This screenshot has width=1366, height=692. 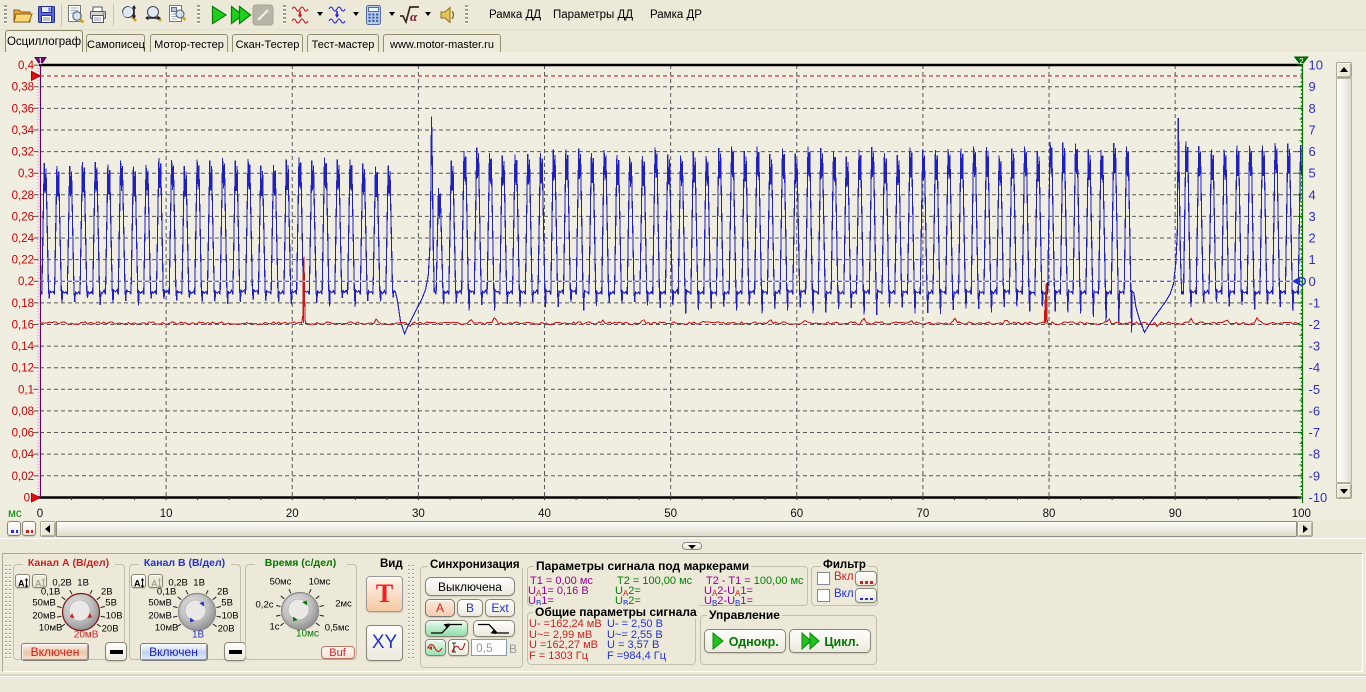 I want to click on svg-text: -10, so click(x=1318, y=497).